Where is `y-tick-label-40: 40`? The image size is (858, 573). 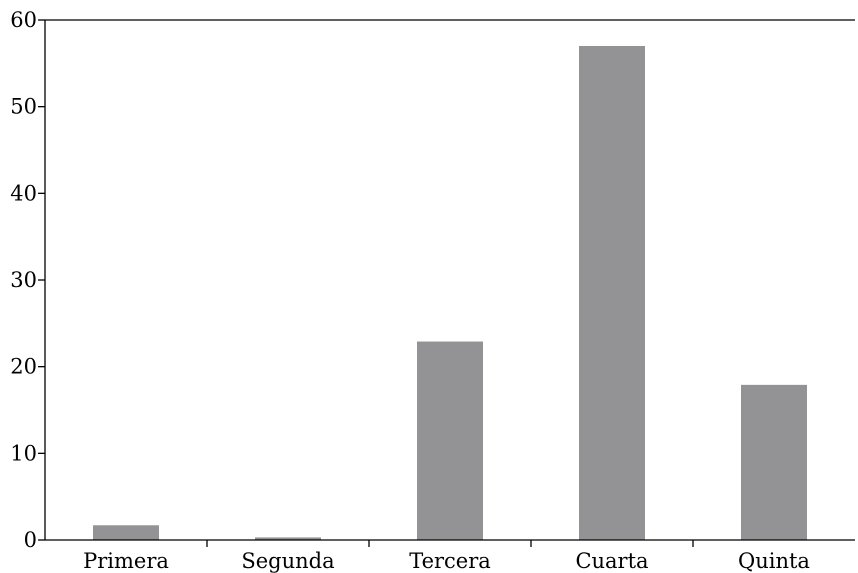 y-tick-label-40: 40 is located at coordinates (23, 193).